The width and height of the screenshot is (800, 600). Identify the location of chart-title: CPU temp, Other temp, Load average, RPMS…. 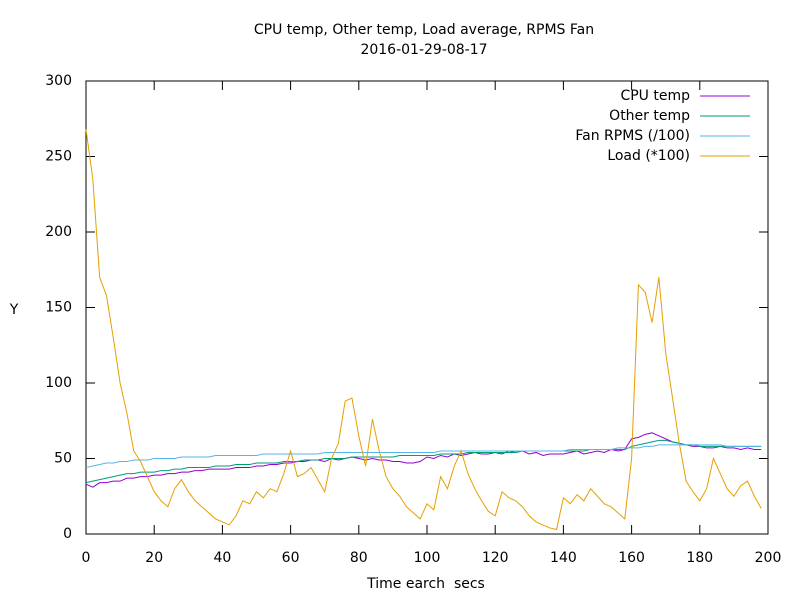
(424, 30).